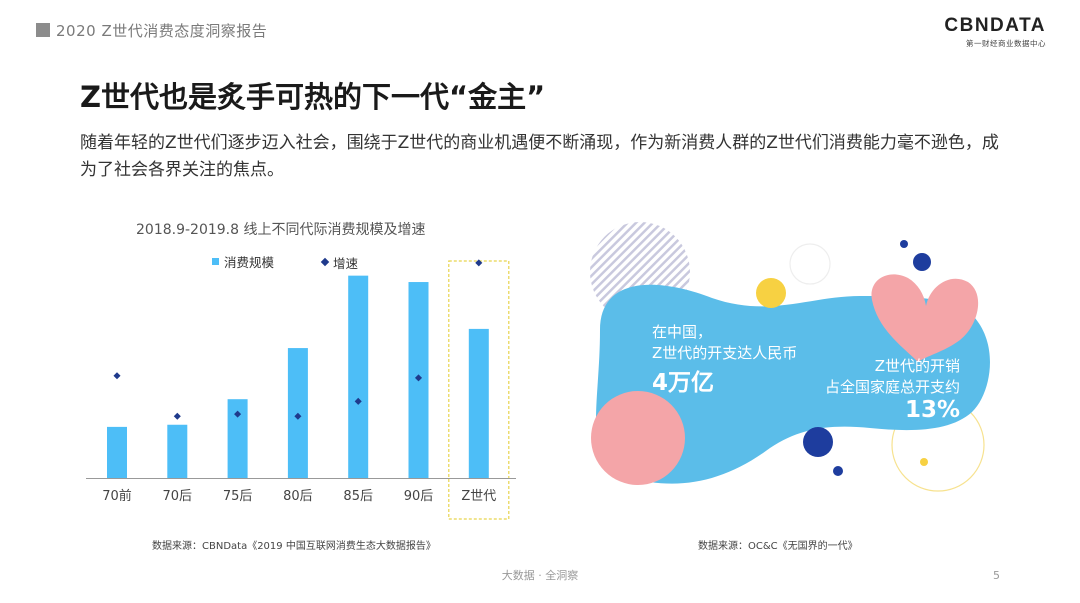 This screenshot has width=1080, height=603. What do you see at coordinates (922, 262) in the screenshot?
I see `navy-dot-medium` at bounding box center [922, 262].